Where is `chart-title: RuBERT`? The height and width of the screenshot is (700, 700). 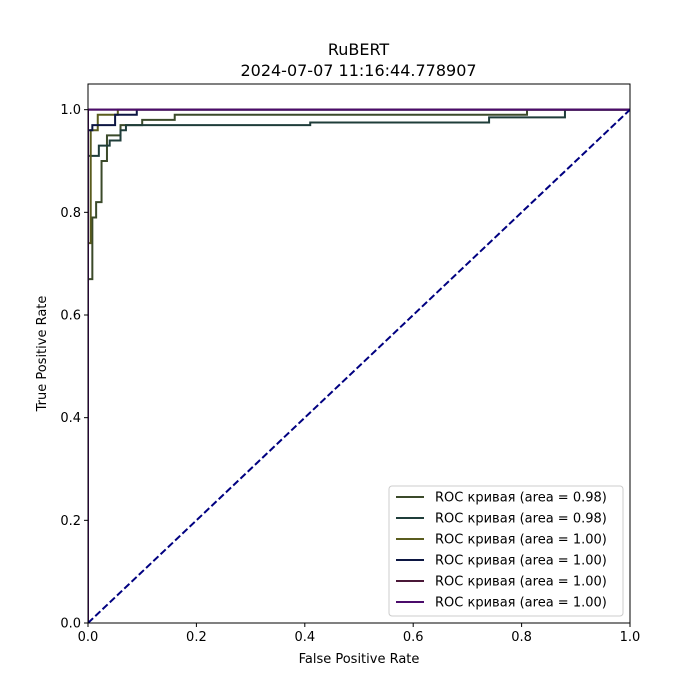 chart-title: RuBERT is located at coordinates (359, 49).